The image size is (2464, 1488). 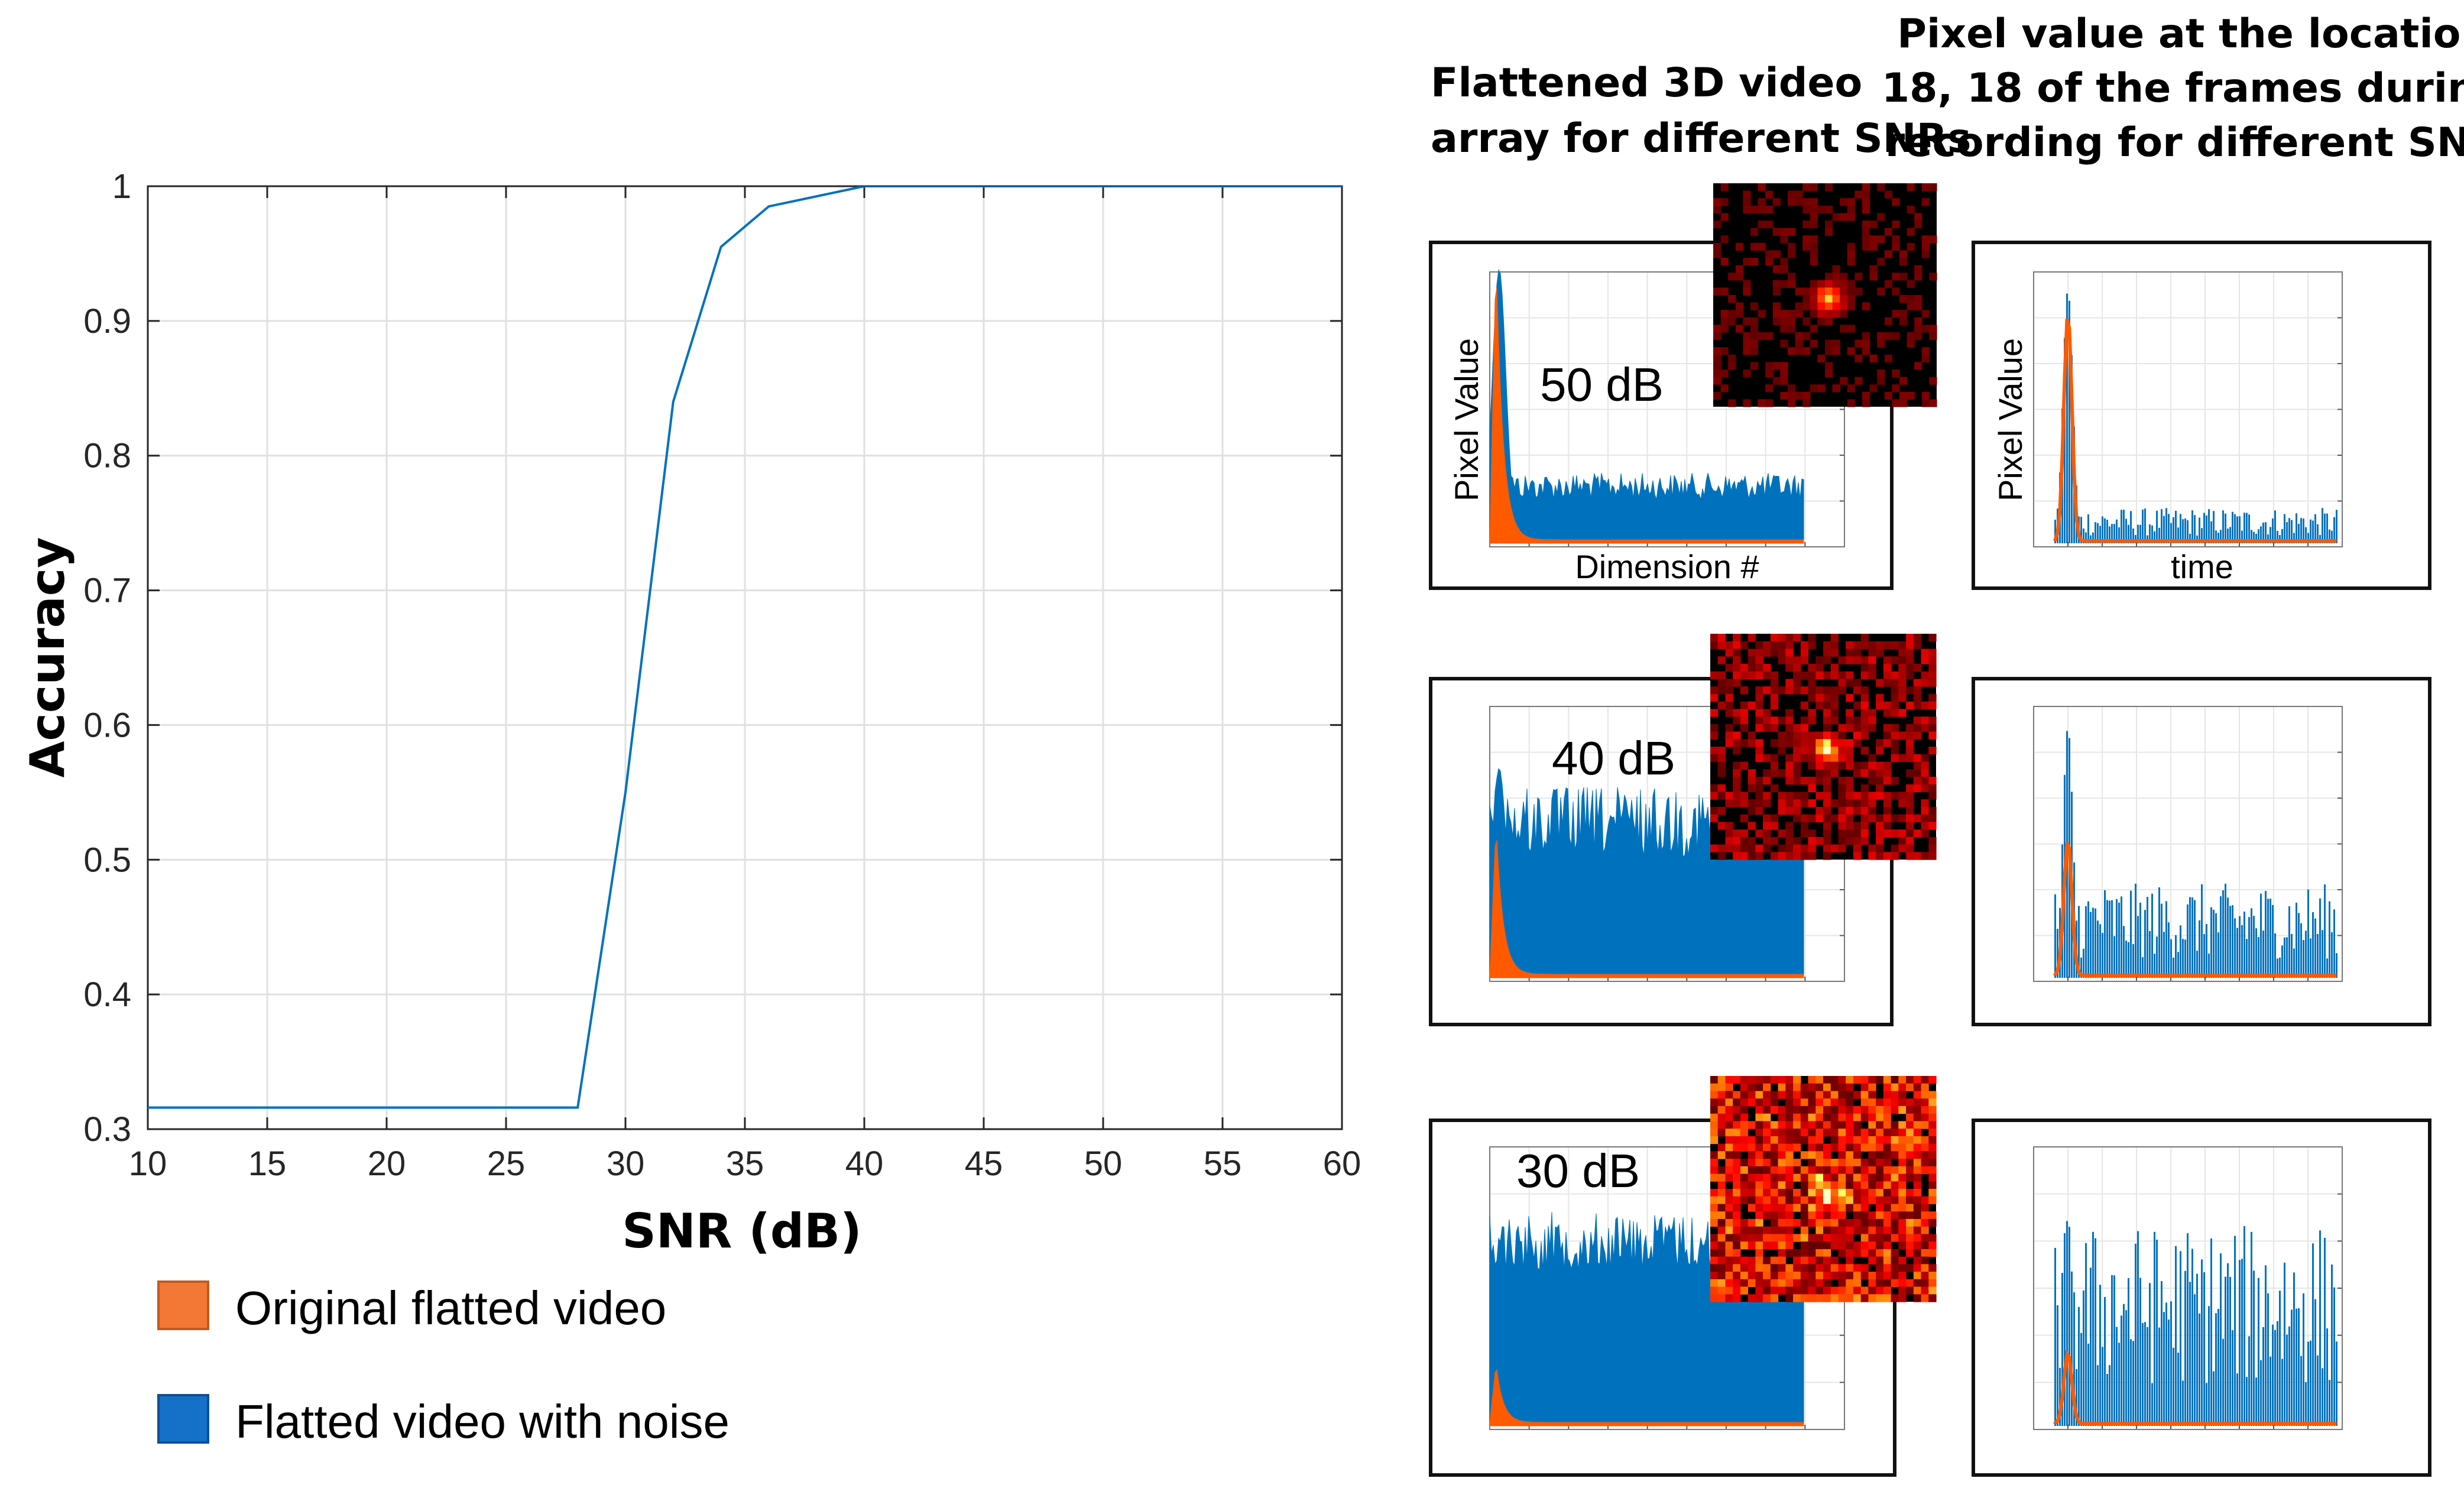 I want to click on right-title-line-2: 18, 18 of the frames during, so click(x=2173, y=89).